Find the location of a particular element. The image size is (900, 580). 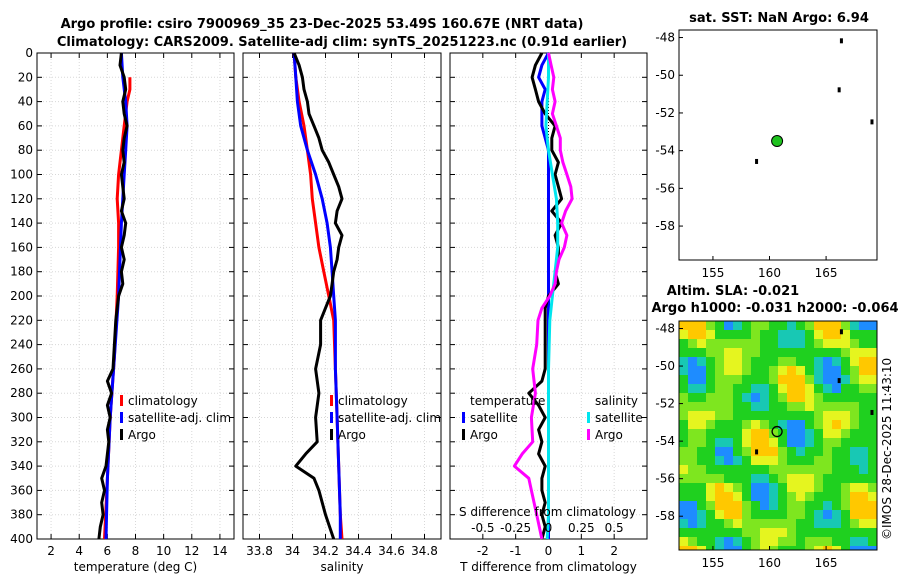

diff-sal-legend-argo-swatch is located at coordinates (588, 434).